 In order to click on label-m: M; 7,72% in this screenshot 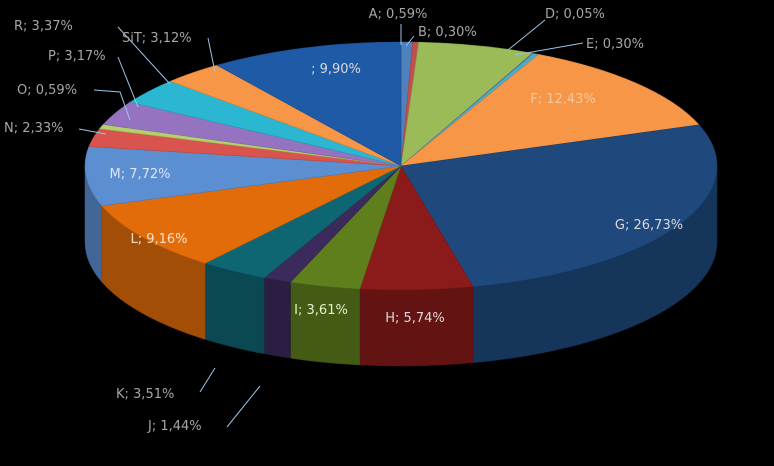, I will do `click(139, 174)`.